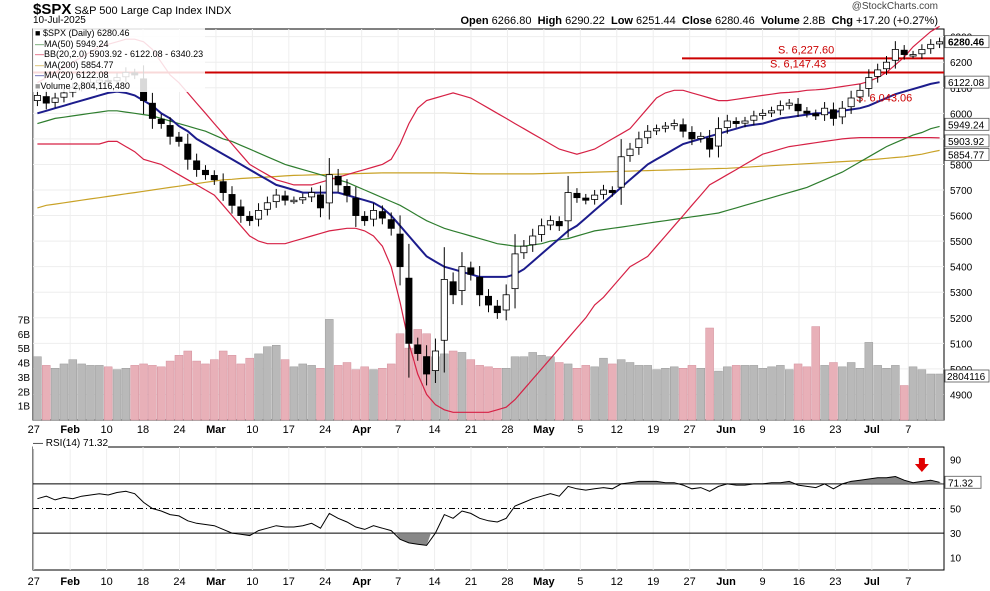 The width and height of the screenshot is (990, 591). What do you see at coordinates (961, 395) in the screenshot?
I see `y-tick-label: 4900` at bounding box center [961, 395].